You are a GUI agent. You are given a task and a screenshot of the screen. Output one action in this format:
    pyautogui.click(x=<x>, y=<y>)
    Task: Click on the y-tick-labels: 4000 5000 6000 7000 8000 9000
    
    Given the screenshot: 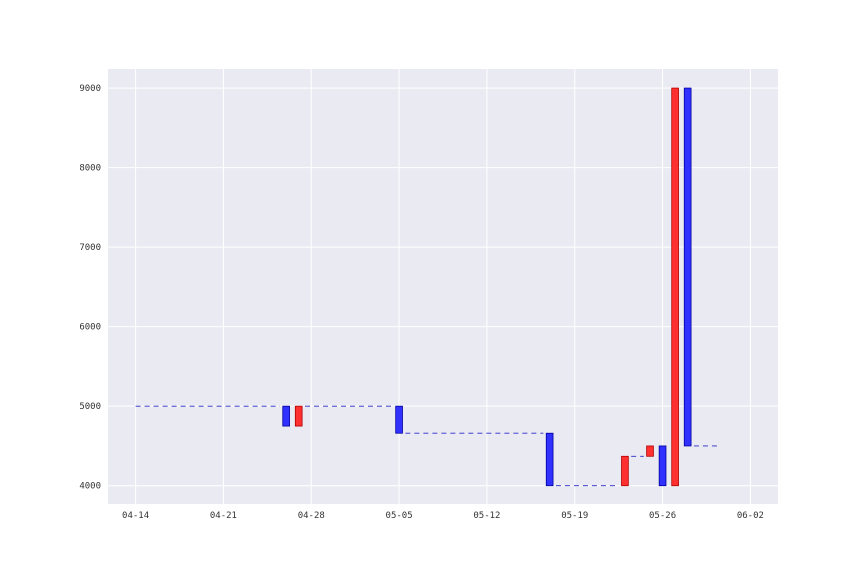 What is the action you would take?
    pyautogui.click(x=90, y=288)
    